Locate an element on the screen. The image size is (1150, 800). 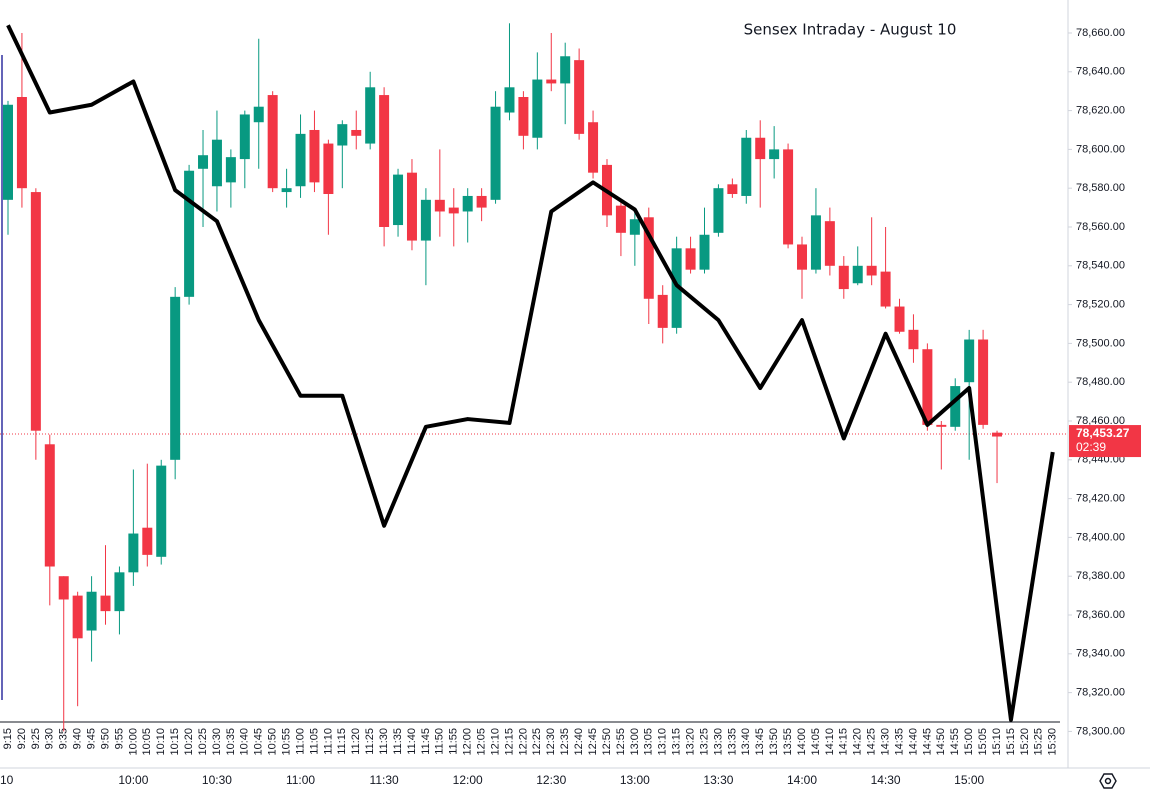
x-tick-label: 9:50 is located at coordinates (105, 738).